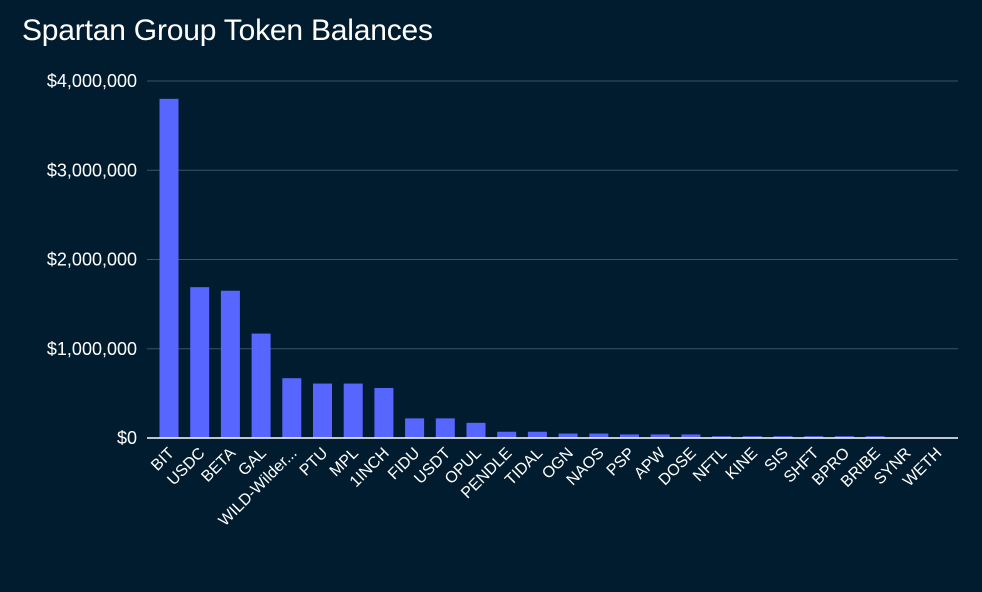 This screenshot has height=592, width=982. I want to click on chart-title: Spartan Group Token Balances, so click(227, 30).